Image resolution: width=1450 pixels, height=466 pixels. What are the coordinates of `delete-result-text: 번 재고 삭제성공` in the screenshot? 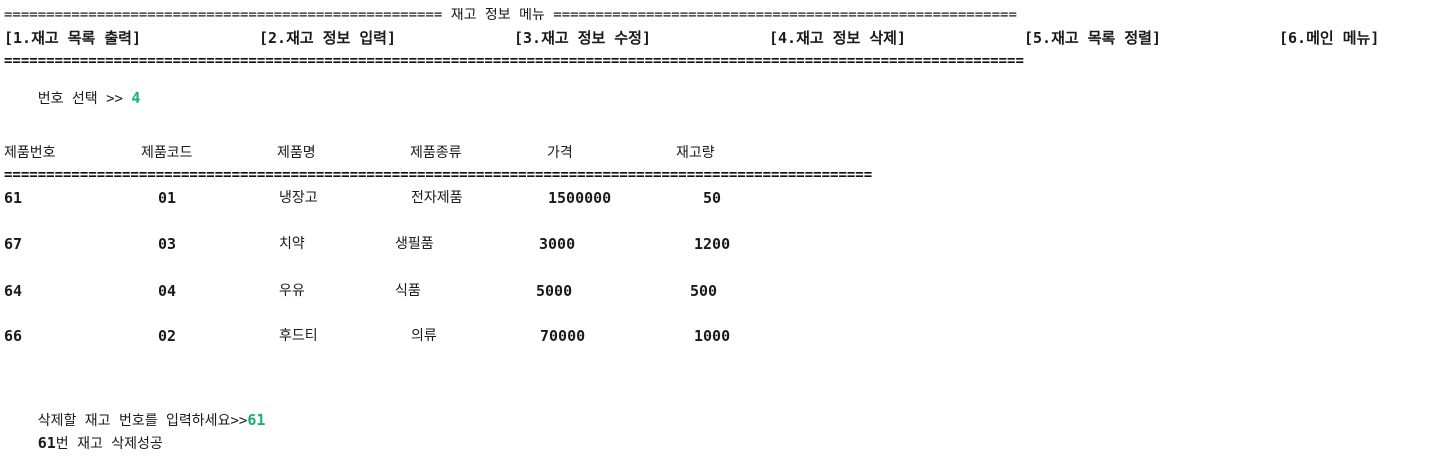 It's located at (109, 444).